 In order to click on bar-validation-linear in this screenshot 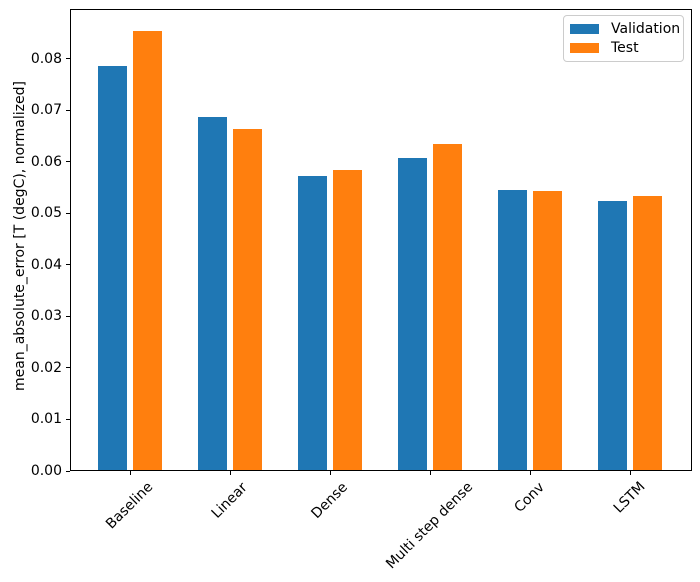, I will do `click(212, 293)`.